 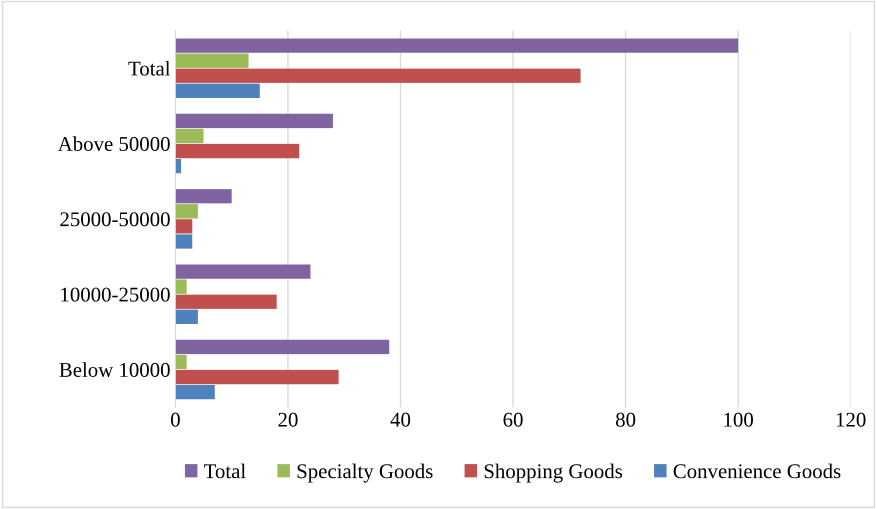 What do you see at coordinates (114, 143) in the screenshot?
I see `y-tick-label: Above 50000` at bounding box center [114, 143].